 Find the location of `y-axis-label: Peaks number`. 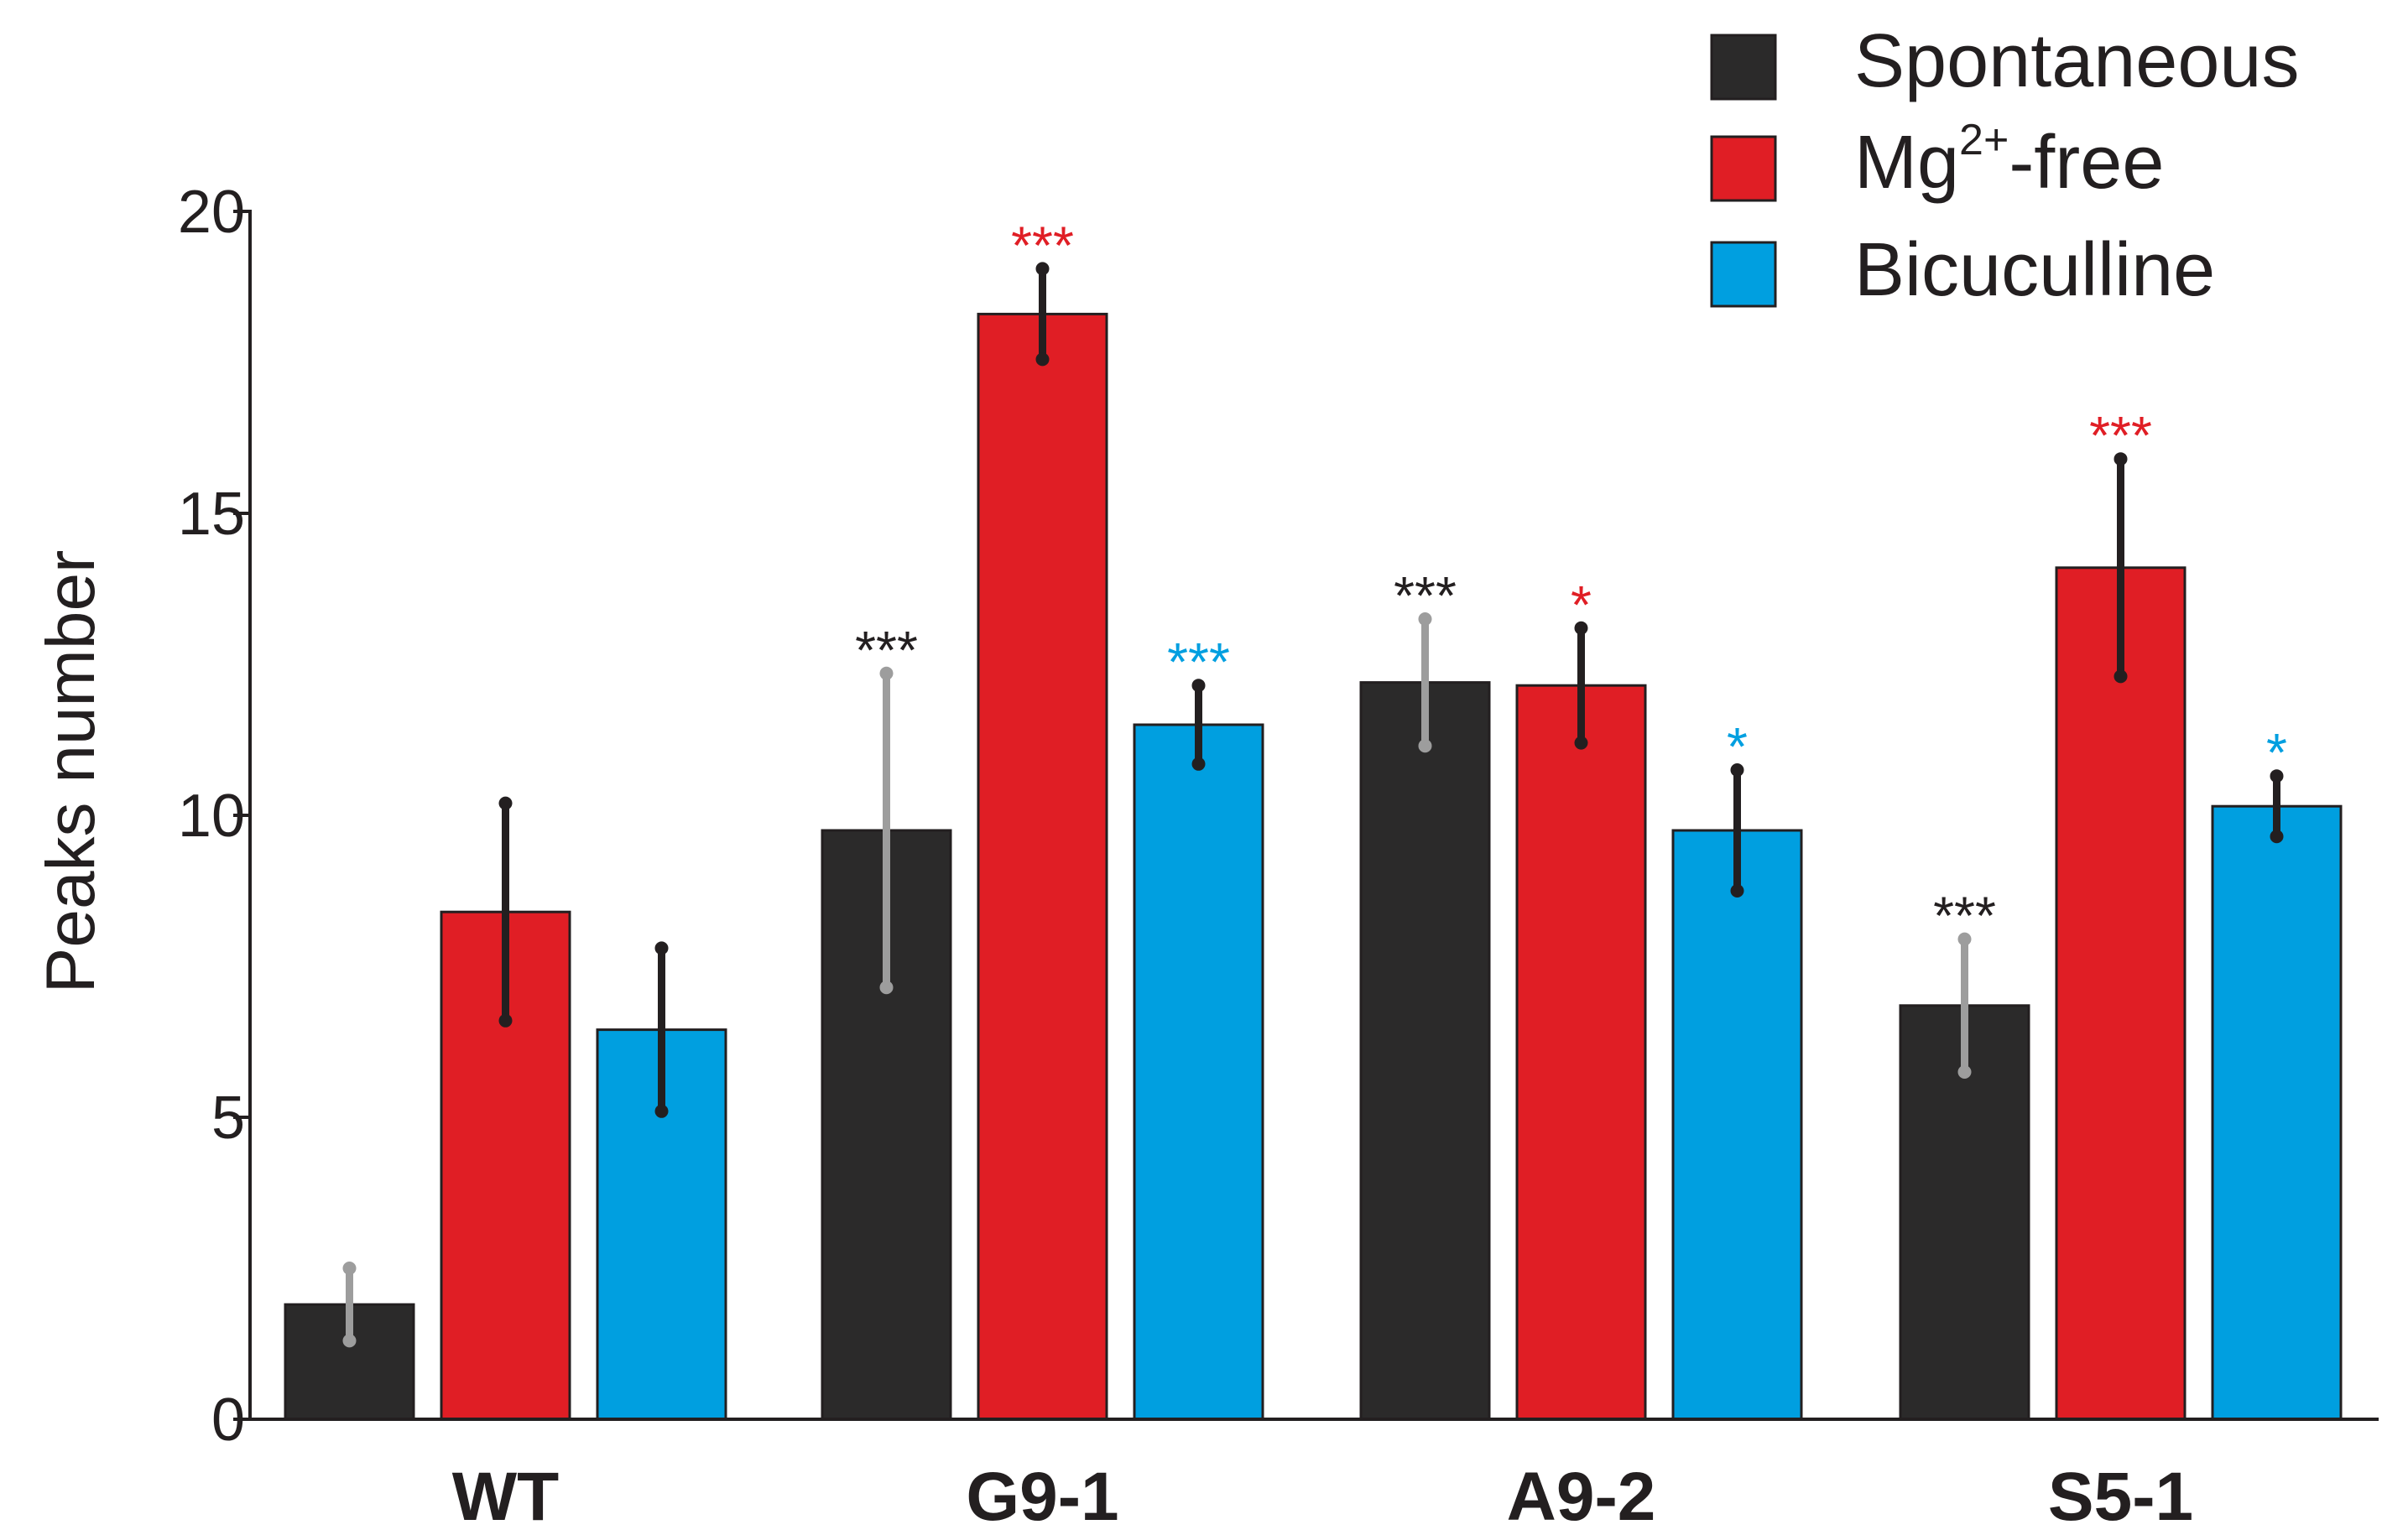

y-axis-label: Peaks number is located at coordinates (71, 772).